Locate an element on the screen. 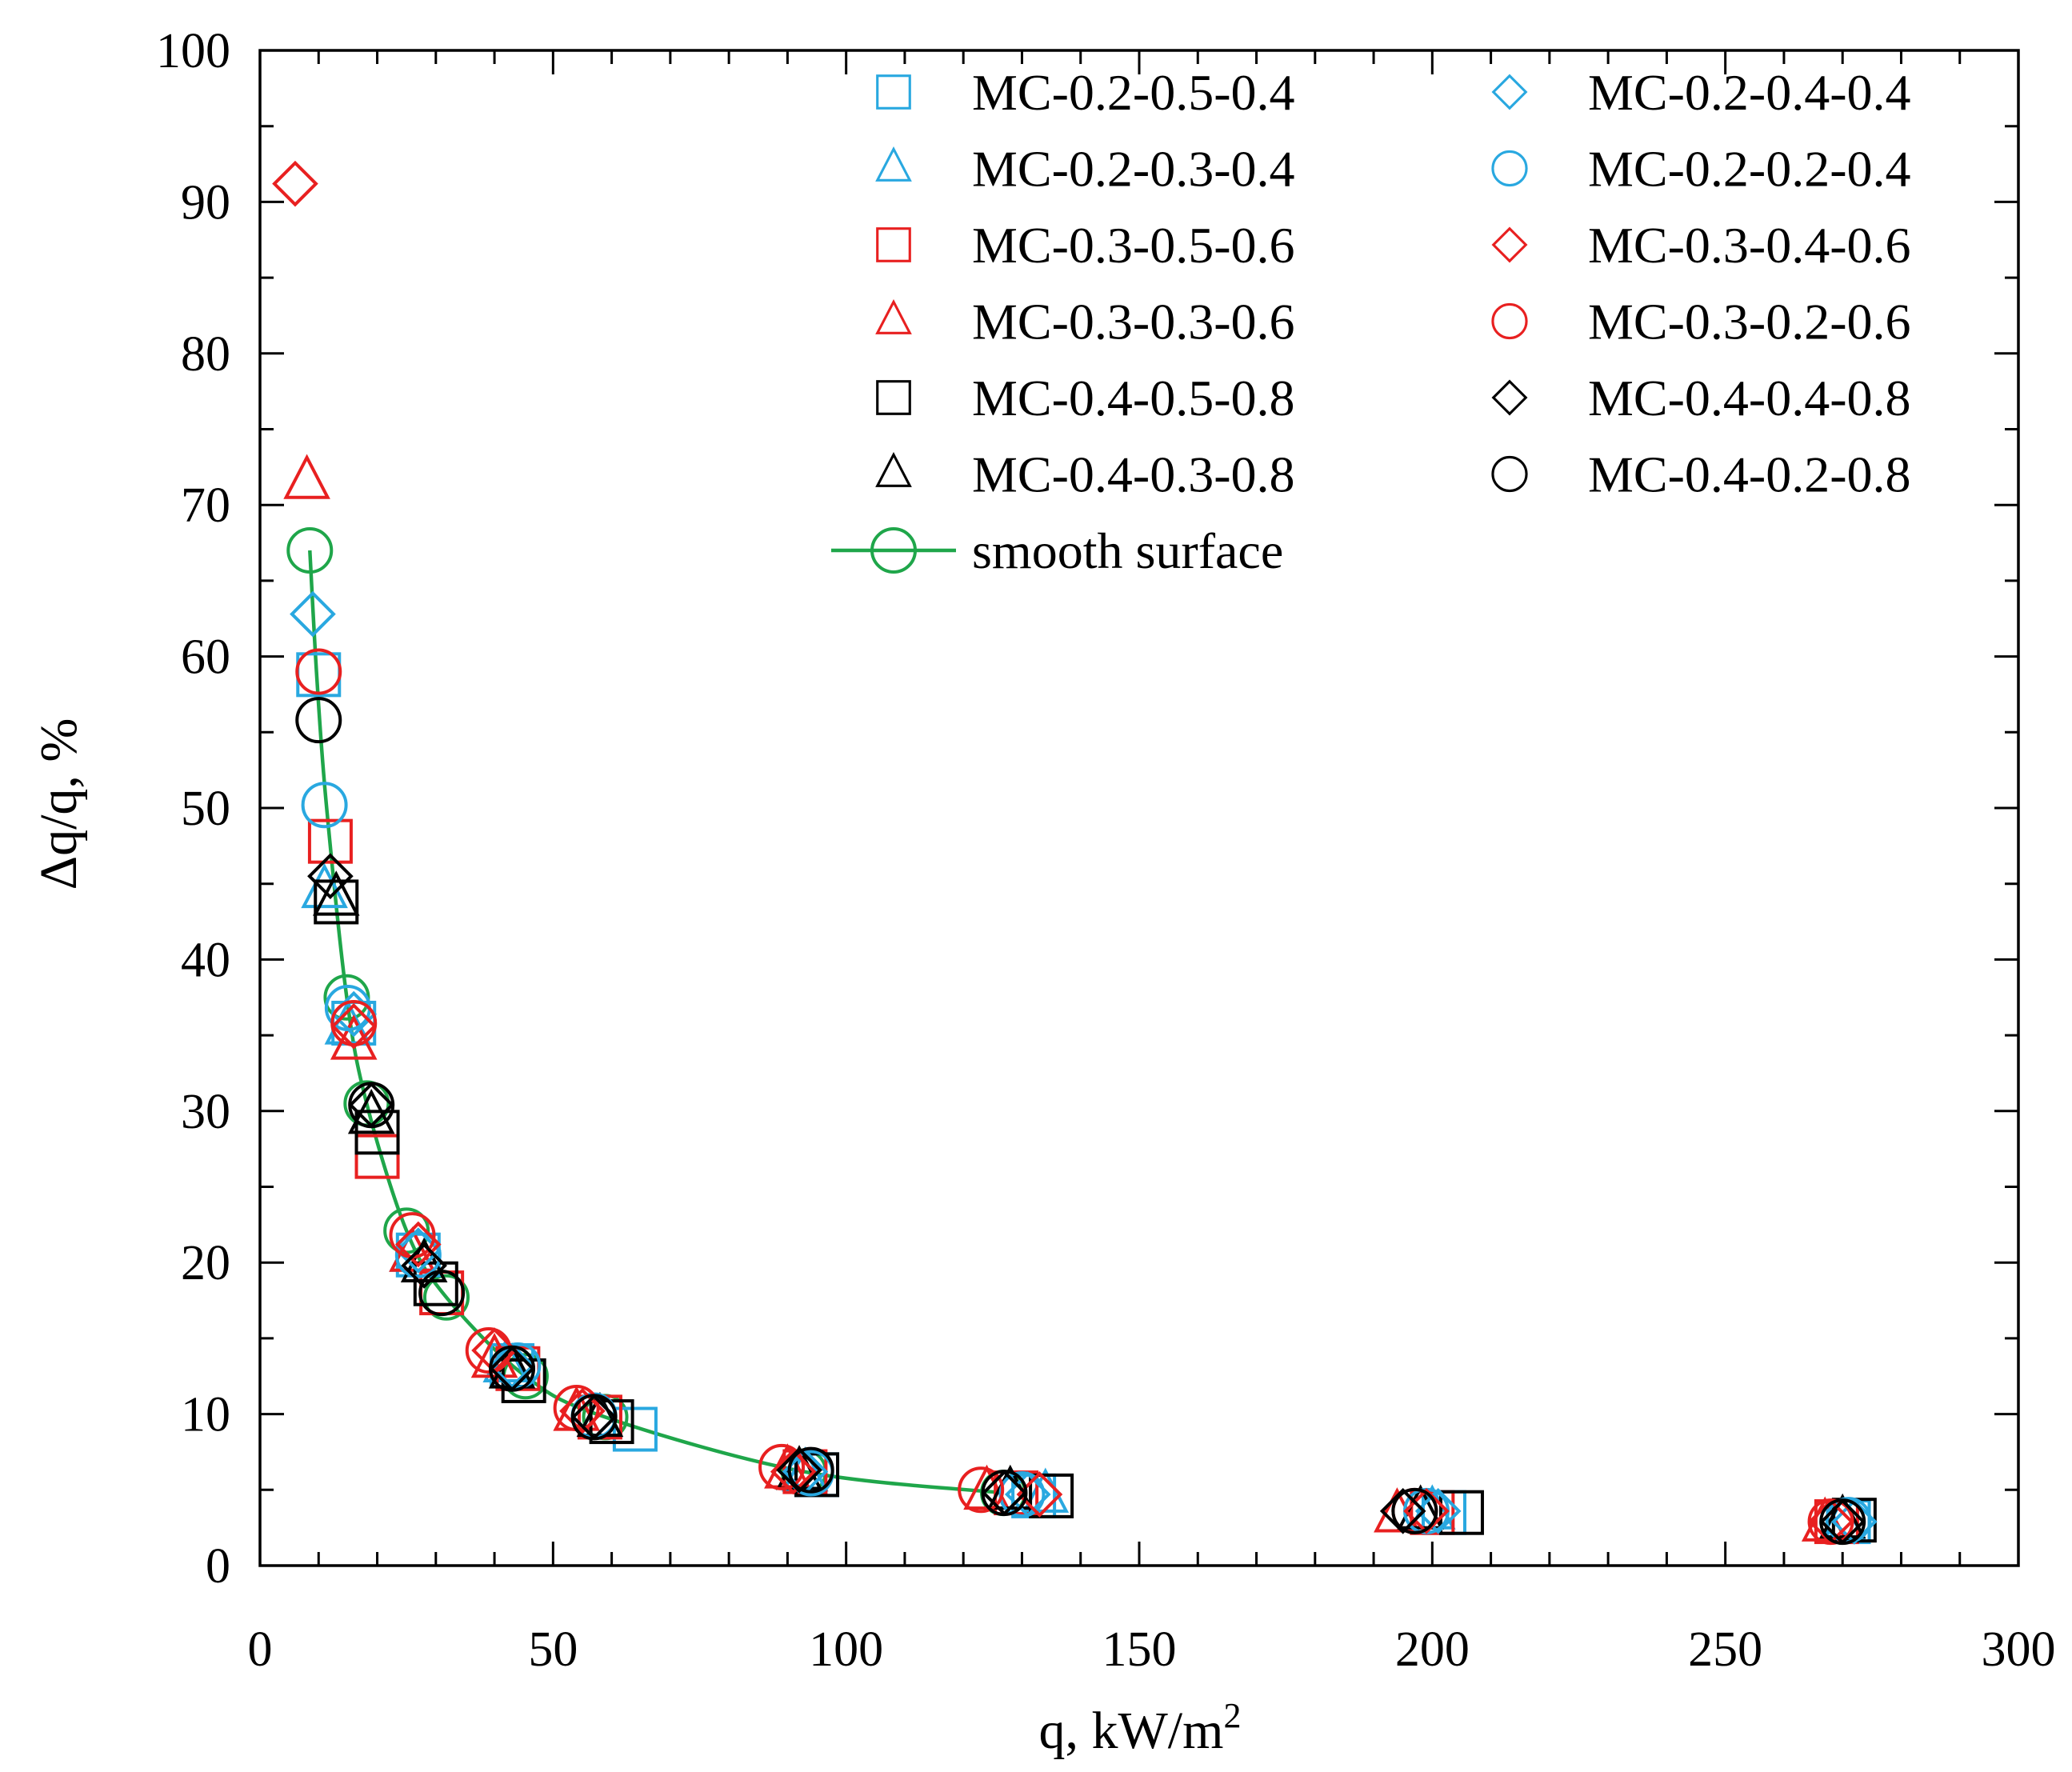 The height and width of the screenshot is (1772, 2072). y-tick-label: 90 is located at coordinates (205, 202).